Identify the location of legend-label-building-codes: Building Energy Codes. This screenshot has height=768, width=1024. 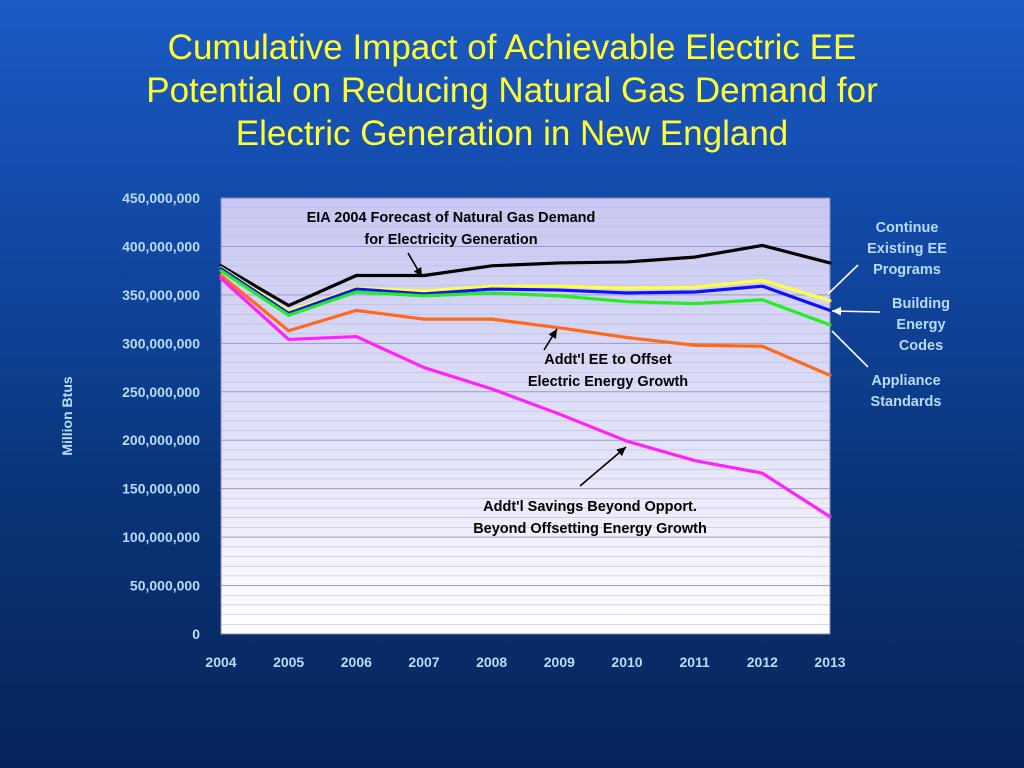
(921, 325).